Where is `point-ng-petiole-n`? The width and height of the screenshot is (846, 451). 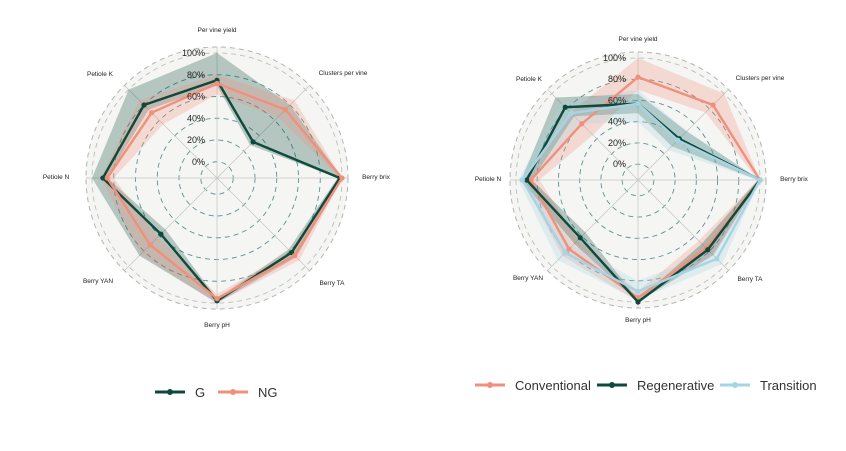
point-ng-petiole-n is located at coordinates (107, 178).